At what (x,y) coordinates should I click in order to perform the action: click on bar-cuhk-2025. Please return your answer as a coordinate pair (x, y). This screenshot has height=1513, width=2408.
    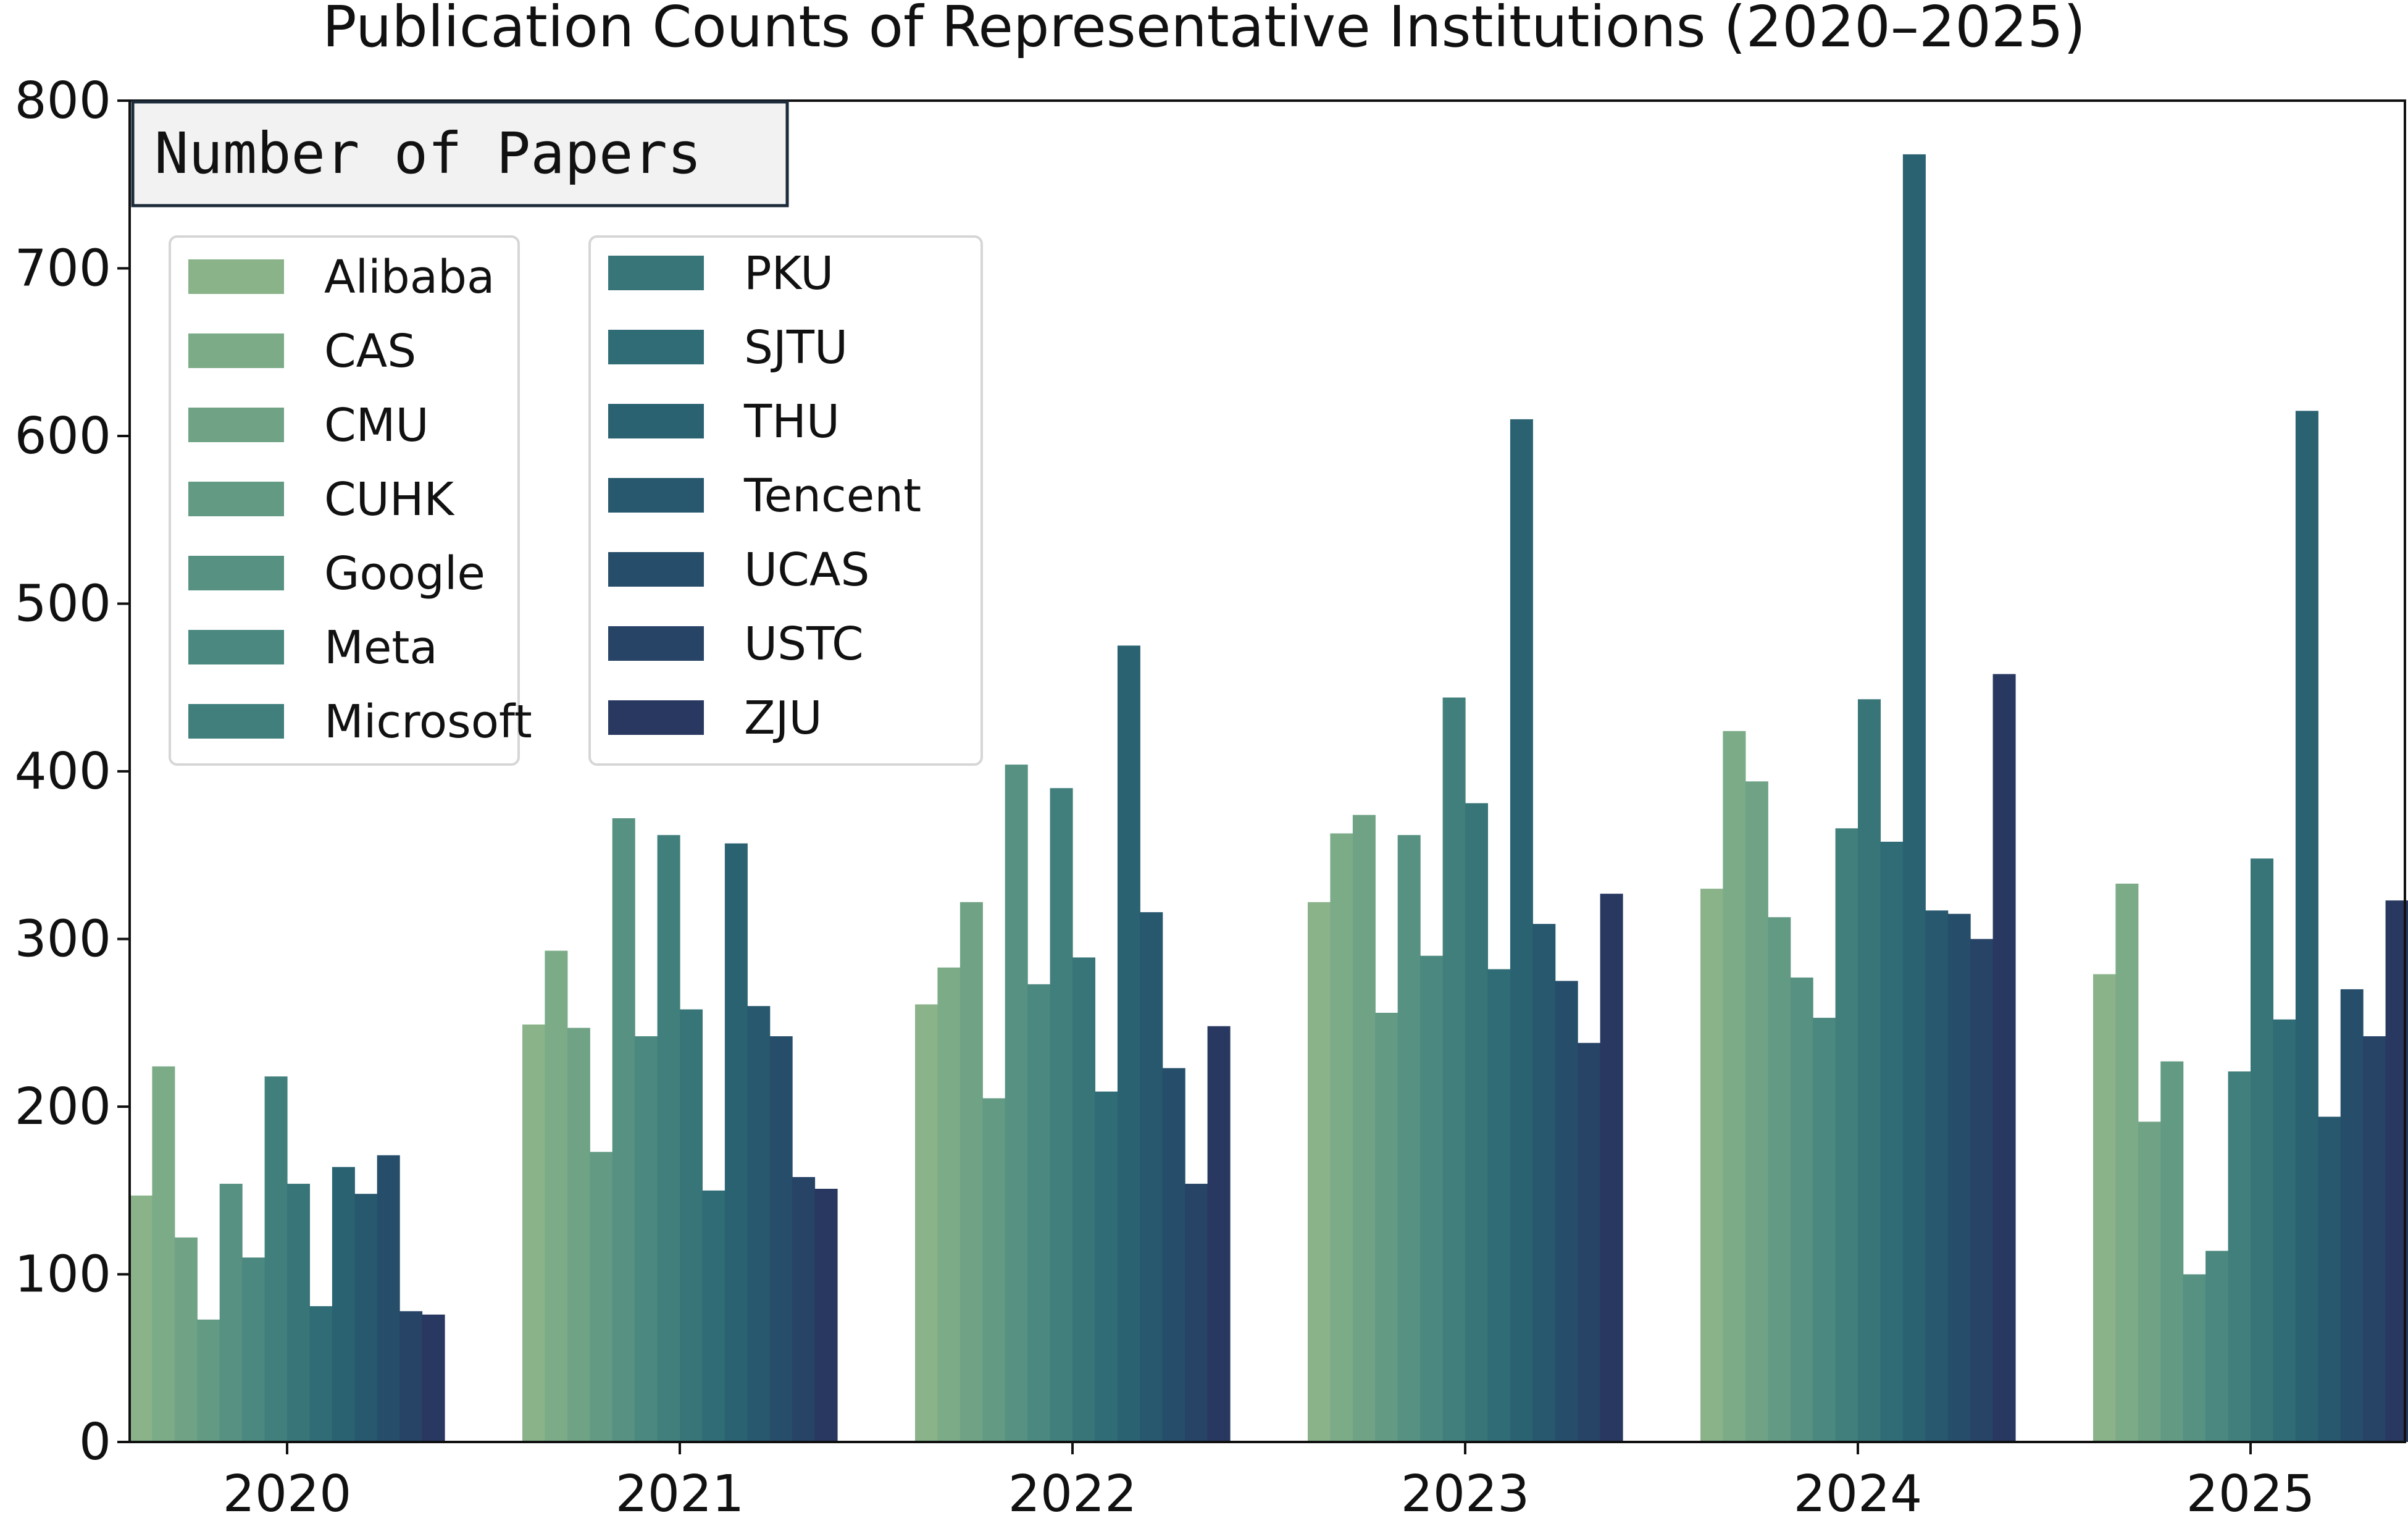
    Looking at the image, I should click on (2172, 1251).